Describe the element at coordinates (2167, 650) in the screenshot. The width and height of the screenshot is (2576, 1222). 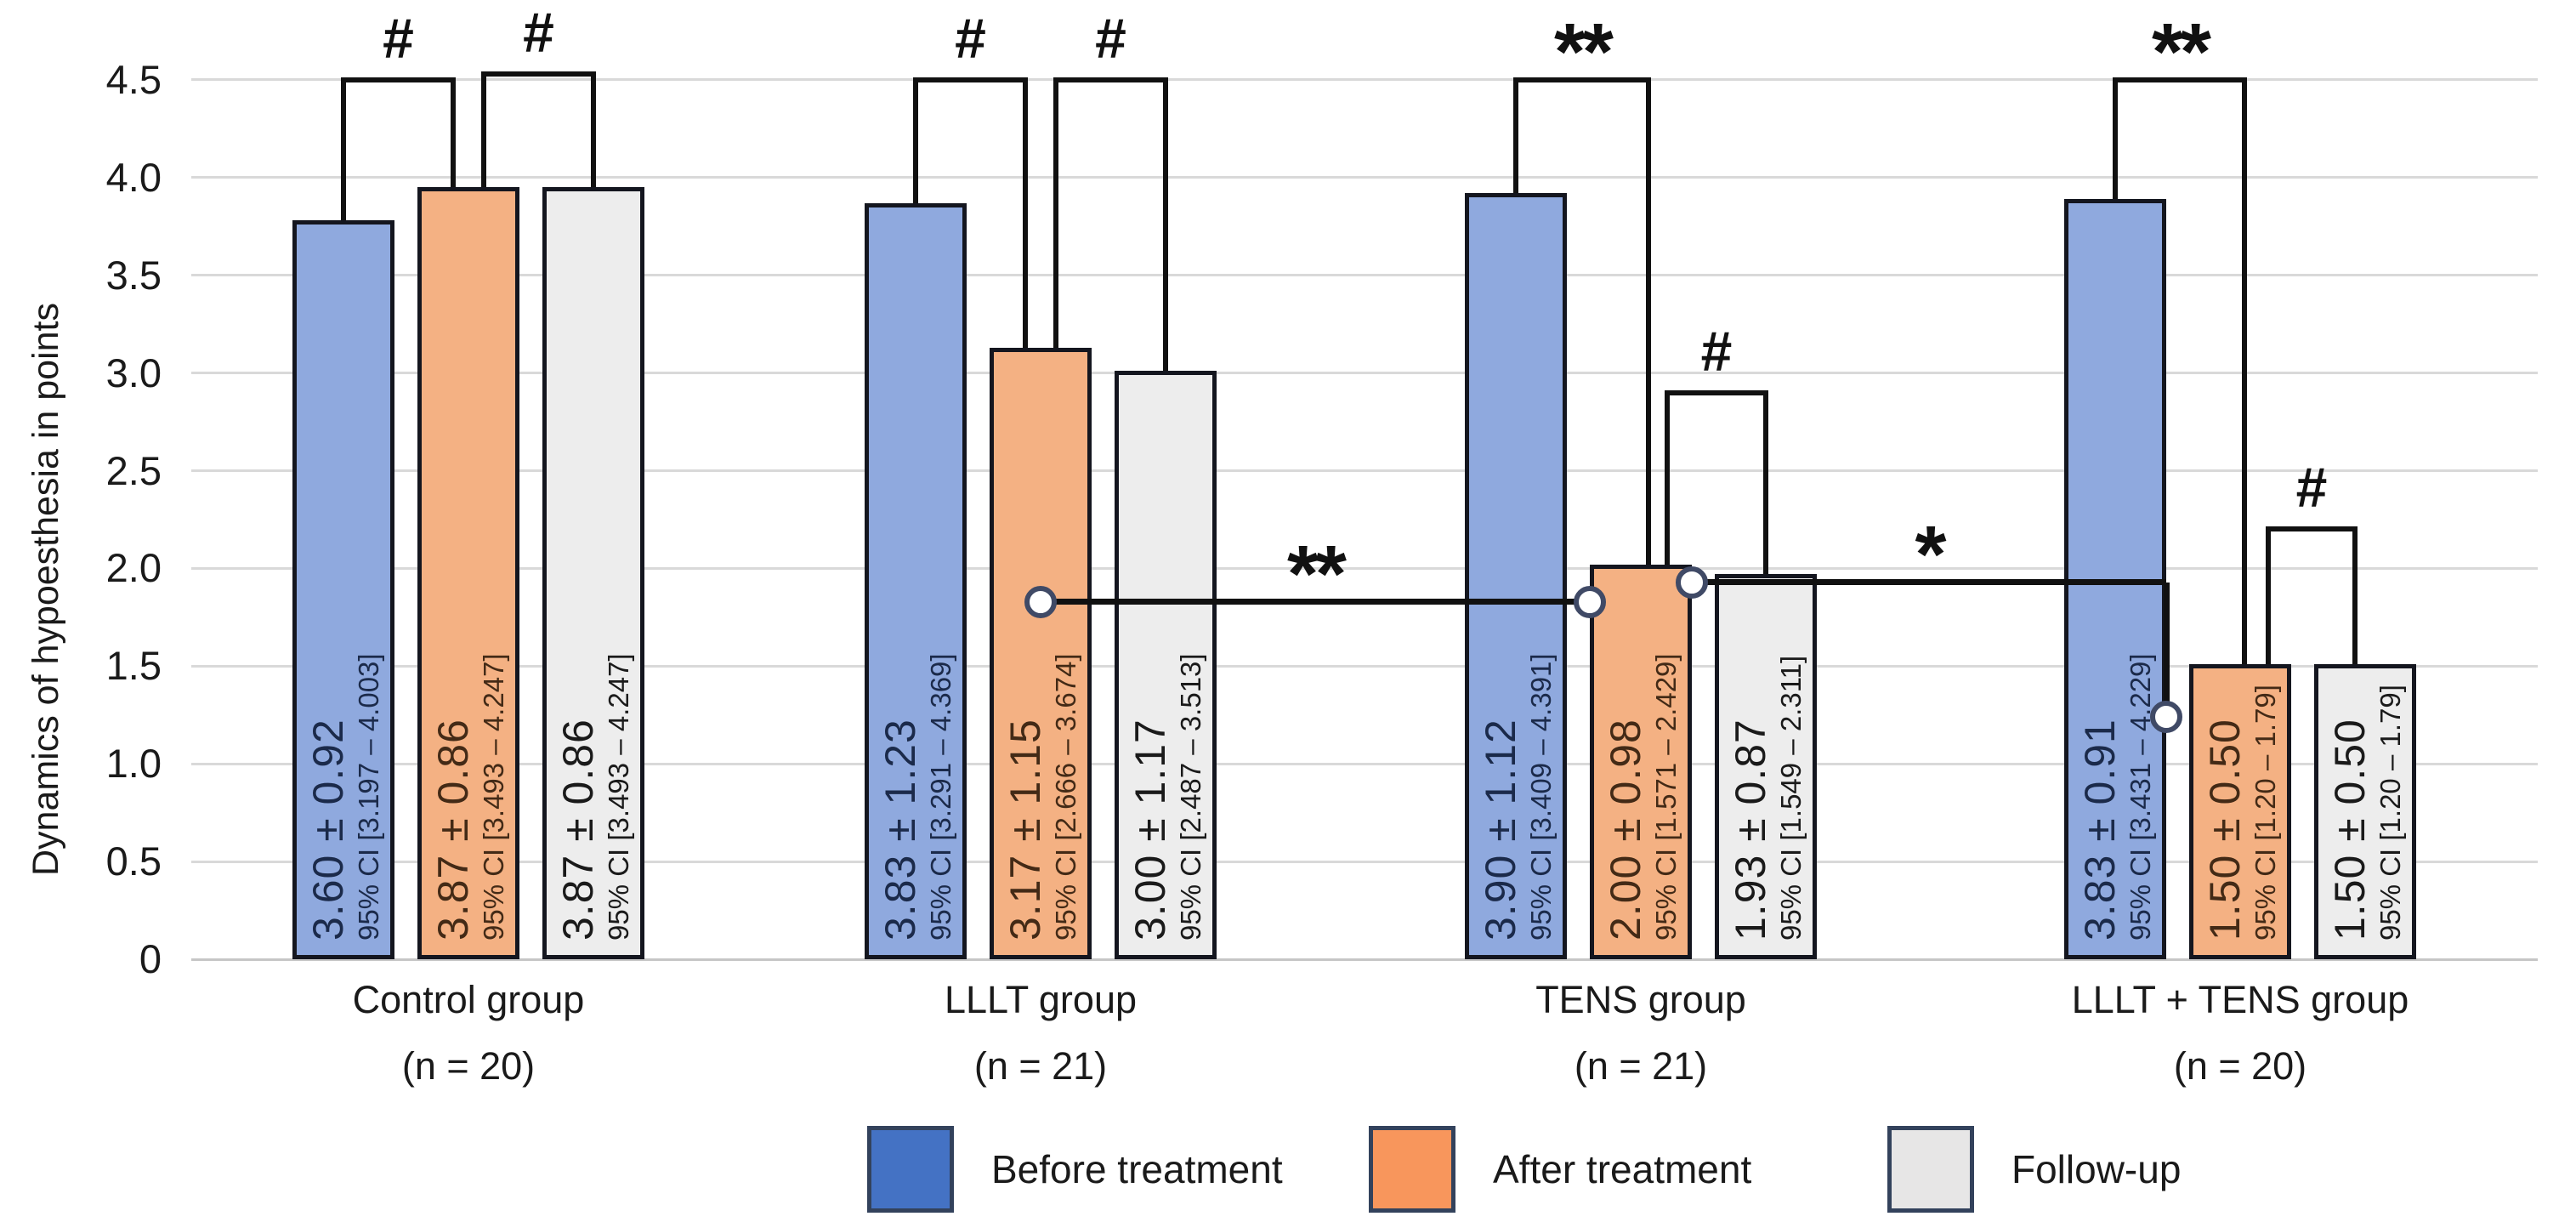
I see `connector-line-drop` at that location.